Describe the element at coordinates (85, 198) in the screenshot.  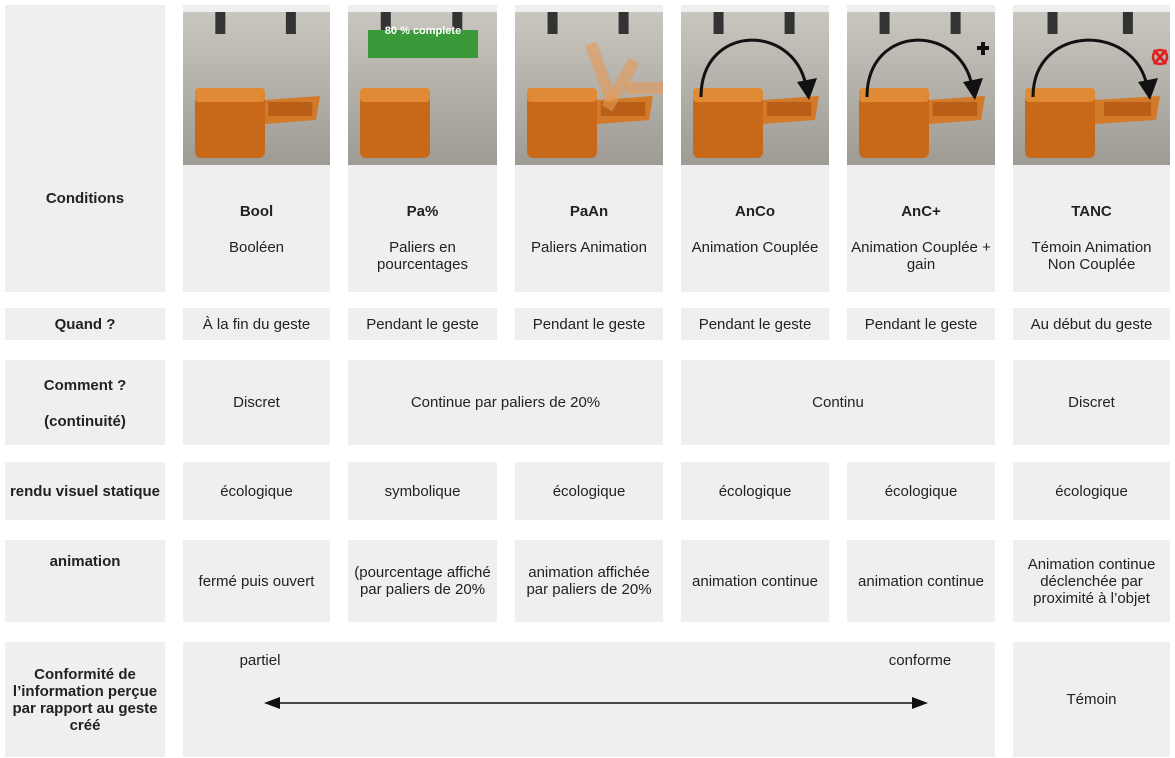
I see `row-label-text: Conditions` at that location.